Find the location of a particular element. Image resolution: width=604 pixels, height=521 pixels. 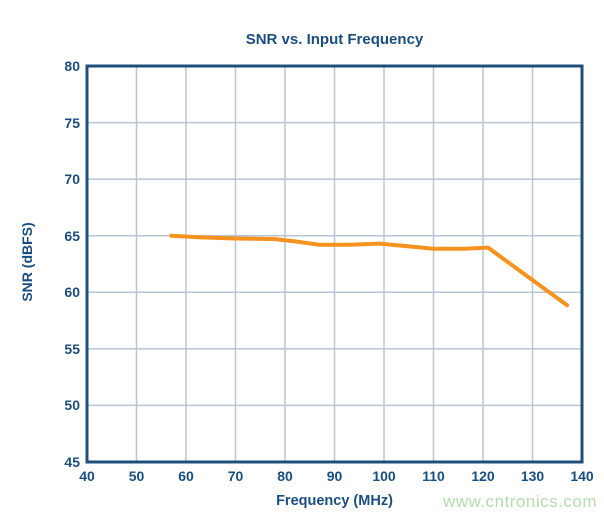

x-tick-label: 110 is located at coordinates (433, 476).